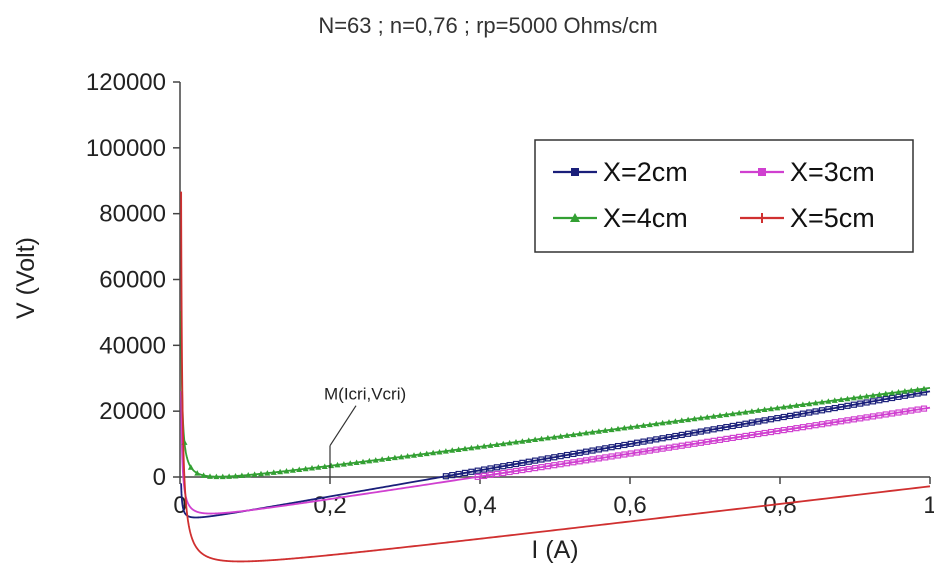 The width and height of the screenshot is (934, 570). What do you see at coordinates (365, 431) in the screenshot?
I see `annotation: M(Icri,Vcri)` at bounding box center [365, 431].